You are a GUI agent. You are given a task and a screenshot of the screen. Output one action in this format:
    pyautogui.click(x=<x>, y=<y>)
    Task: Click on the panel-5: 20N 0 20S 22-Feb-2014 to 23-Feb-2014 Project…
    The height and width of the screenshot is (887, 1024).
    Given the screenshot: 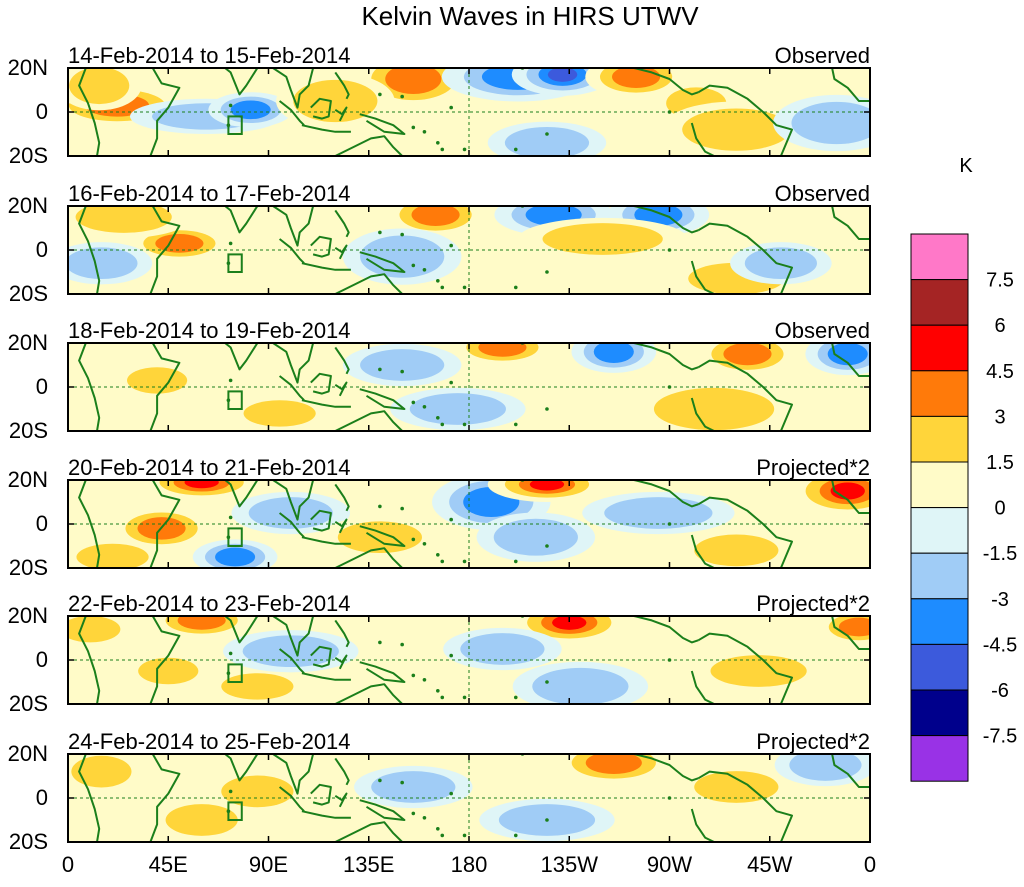 What is the action you would take?
    pyautogui.click(x=439, y=653)
    